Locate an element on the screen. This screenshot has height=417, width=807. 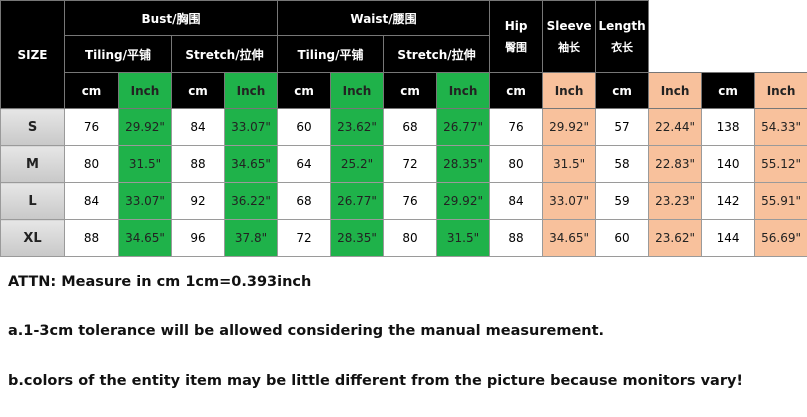
cm-cell: 138 is located at coordinates (728, 127).